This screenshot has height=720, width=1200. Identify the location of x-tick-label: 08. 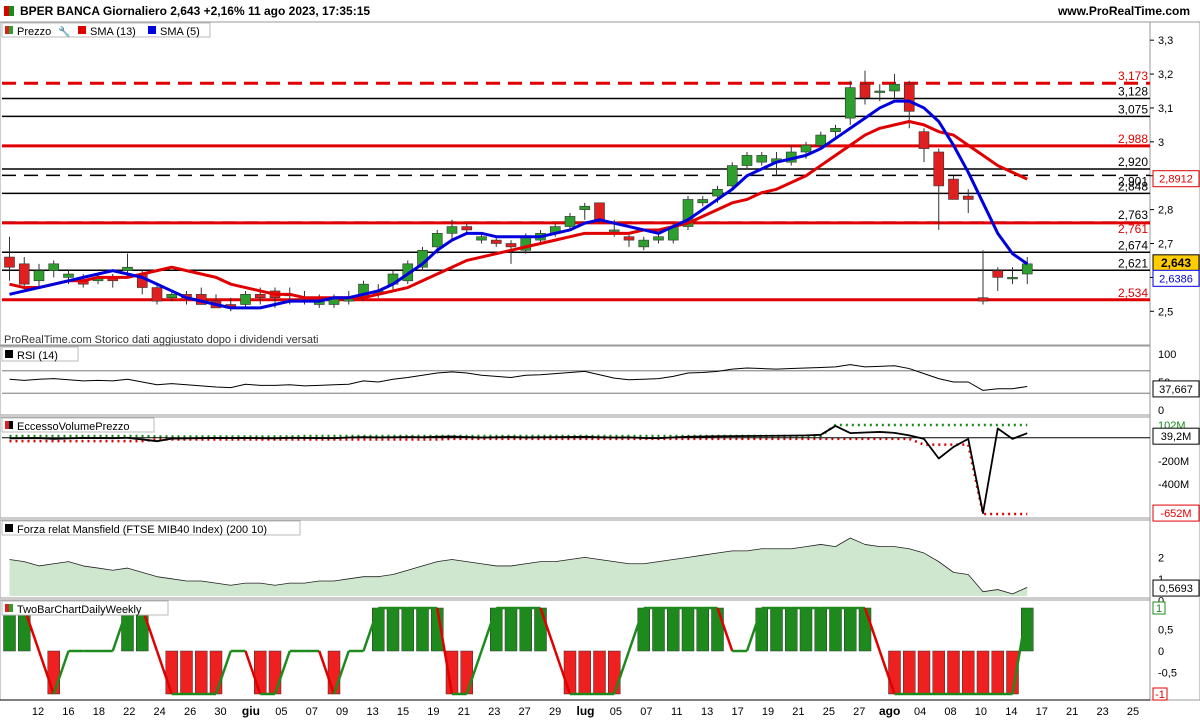
(950, 712).